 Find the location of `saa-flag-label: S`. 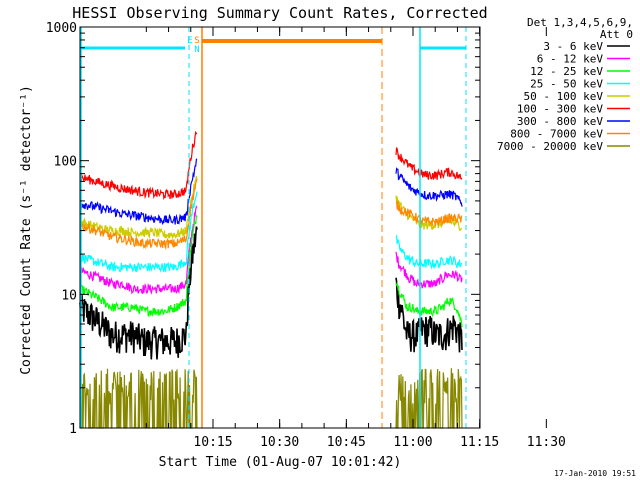

saa-flag-label: S is located at coordinates (196, 41).